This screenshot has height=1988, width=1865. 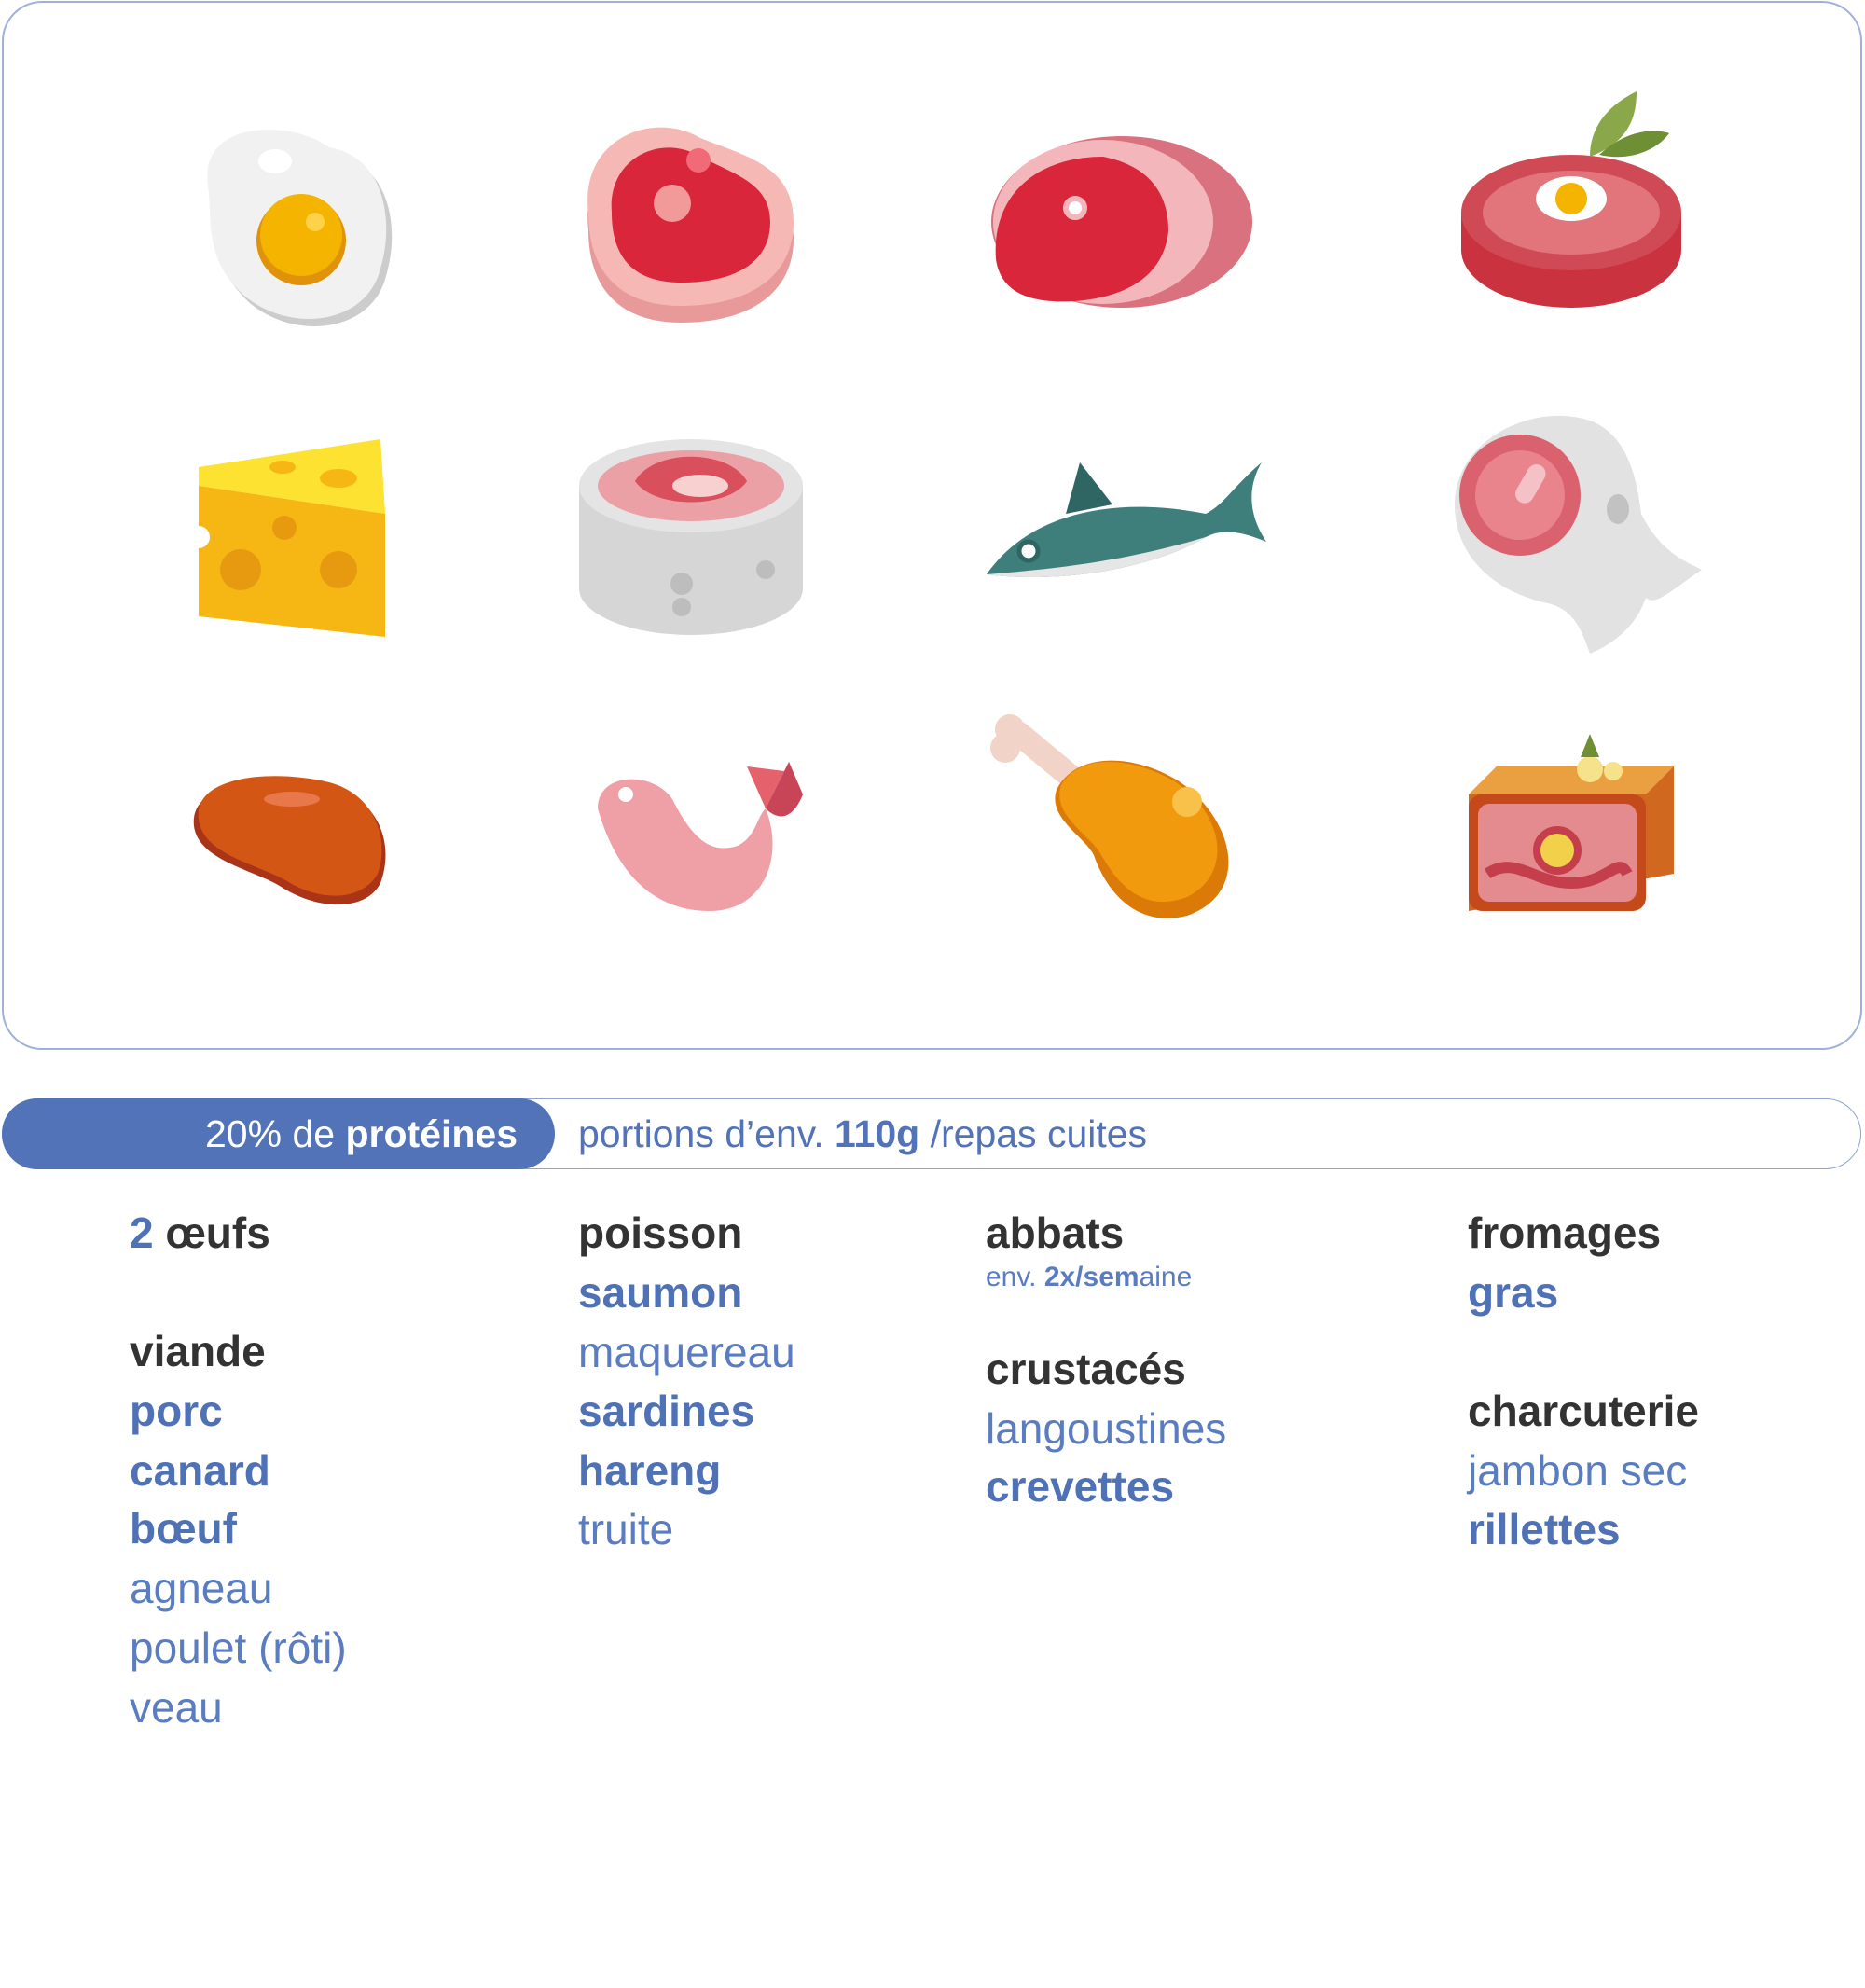 I want to click on frequency-note: env. 2x/semaine, so click(x=1089, y=1277).